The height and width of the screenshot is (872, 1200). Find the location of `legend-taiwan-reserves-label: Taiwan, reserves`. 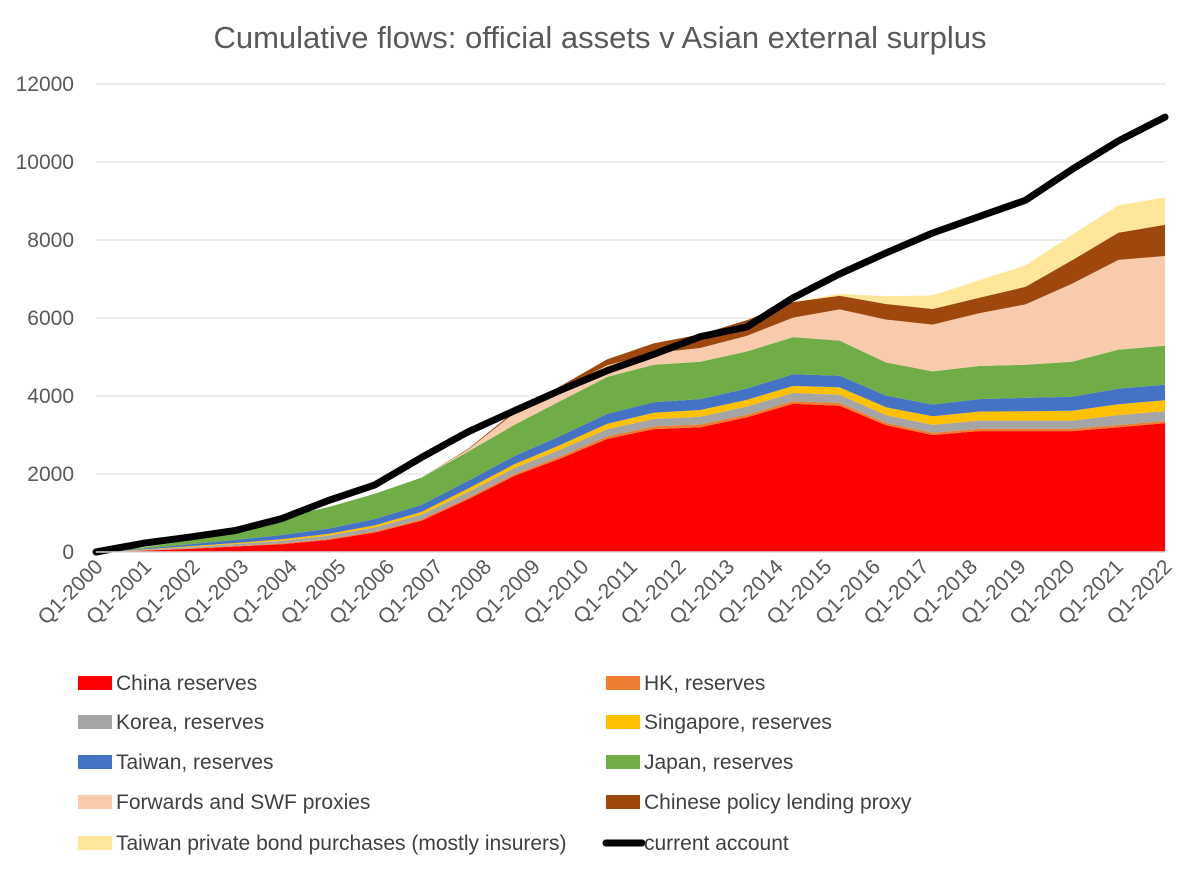

legend-taiwan-reserves-label: Taiwan, reserves is located at coordinates (195, 762).